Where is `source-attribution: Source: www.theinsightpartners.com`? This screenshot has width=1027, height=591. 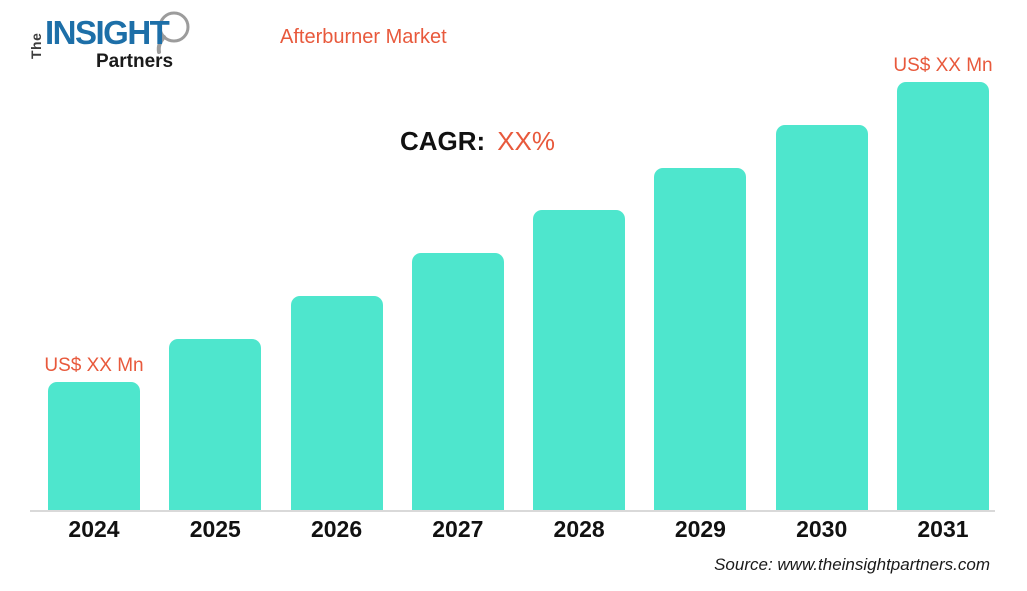 source-attribution: Source: www.theinsightpartners.com is located at coordinates (852, 564).